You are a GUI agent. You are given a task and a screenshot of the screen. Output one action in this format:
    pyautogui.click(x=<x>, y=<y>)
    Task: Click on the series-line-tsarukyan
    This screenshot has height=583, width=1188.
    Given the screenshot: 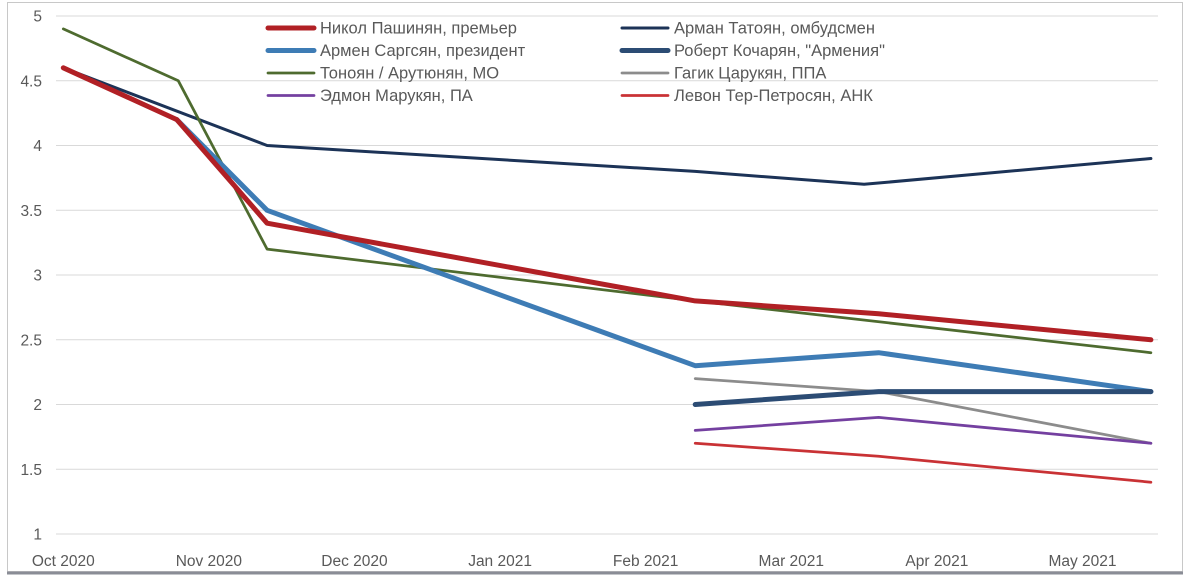 What is the action you would take?
    pyautogui.click(x=923, y=411)
    